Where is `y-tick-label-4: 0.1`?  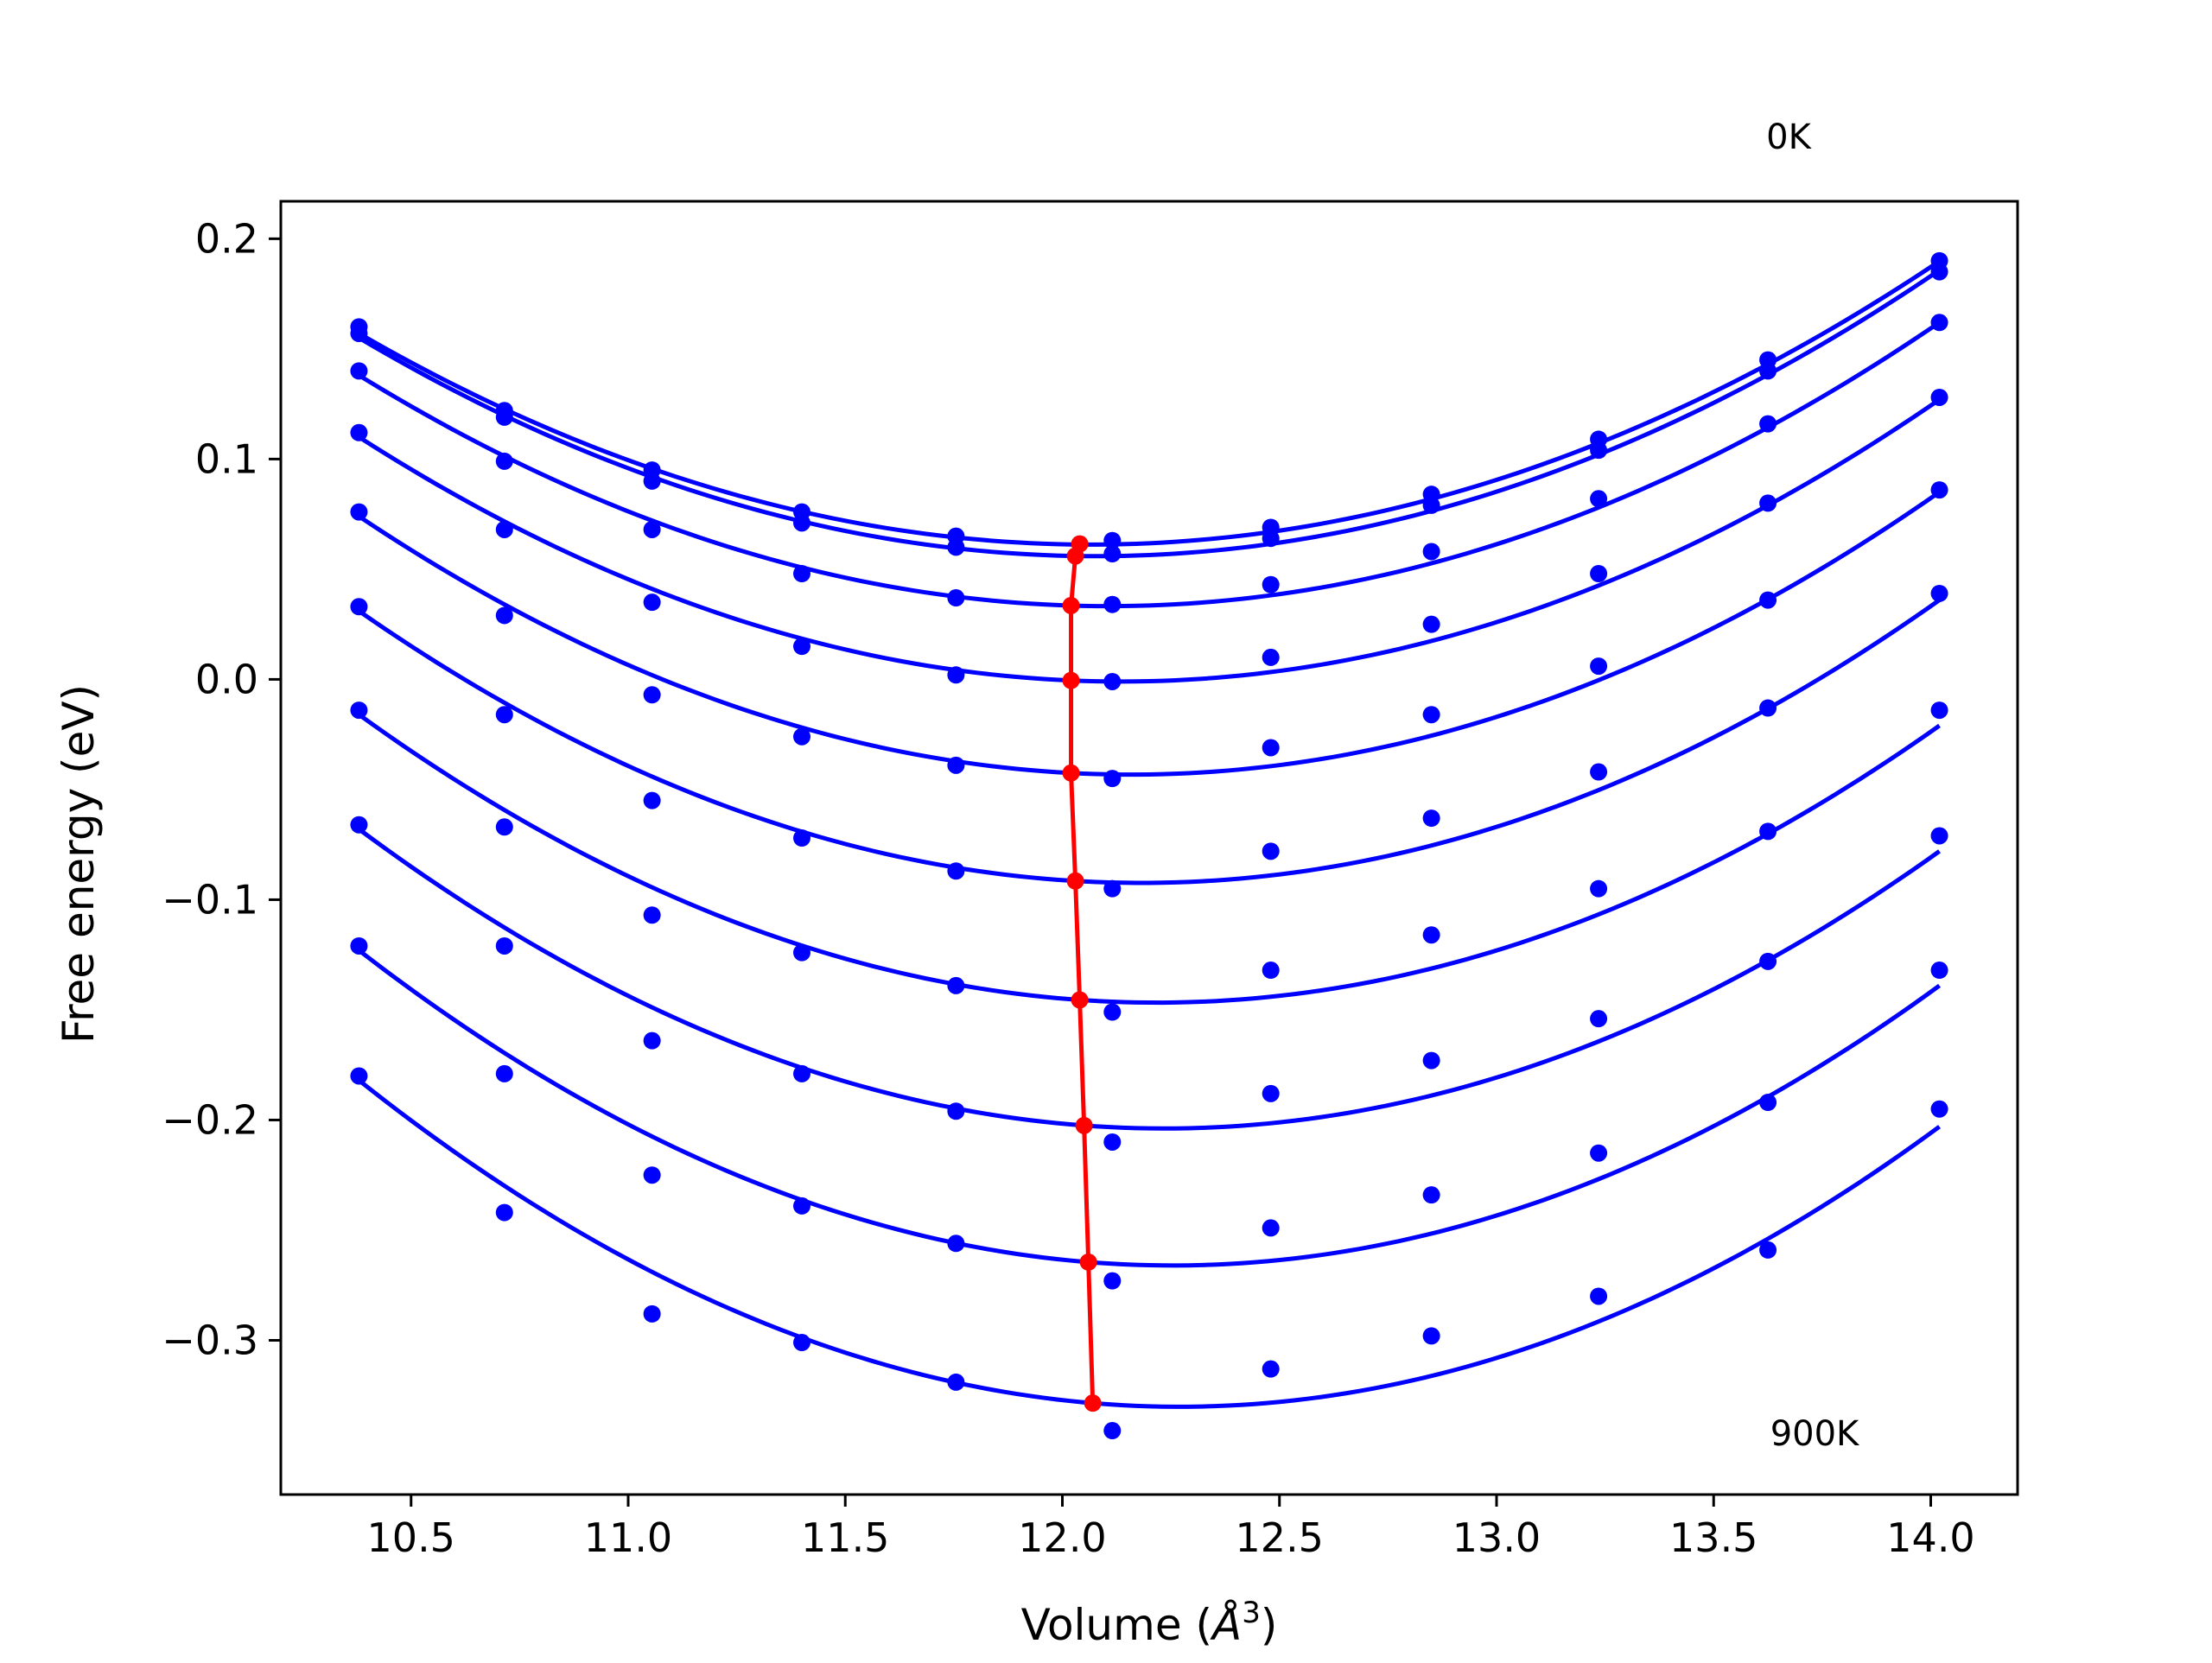 y-tick-label-4: 0.1 is located at coordinates (226, 459).